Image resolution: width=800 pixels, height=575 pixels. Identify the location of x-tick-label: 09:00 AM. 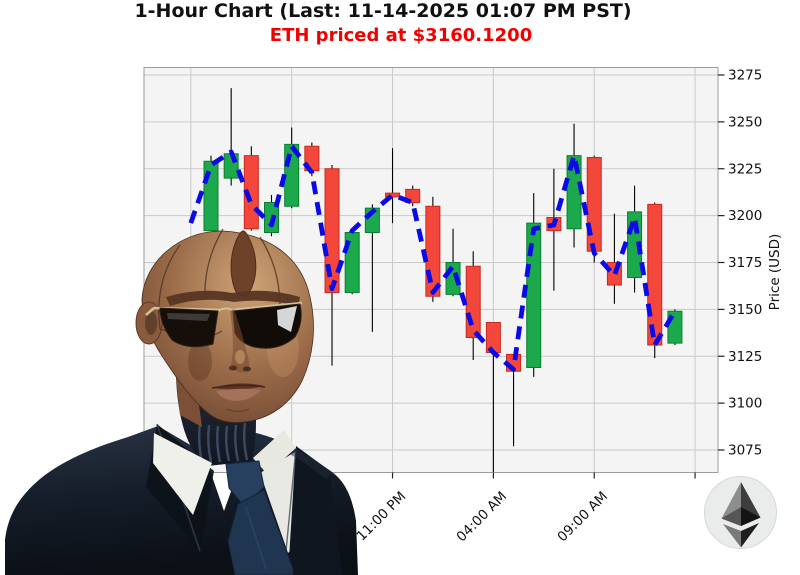
(582, 517).